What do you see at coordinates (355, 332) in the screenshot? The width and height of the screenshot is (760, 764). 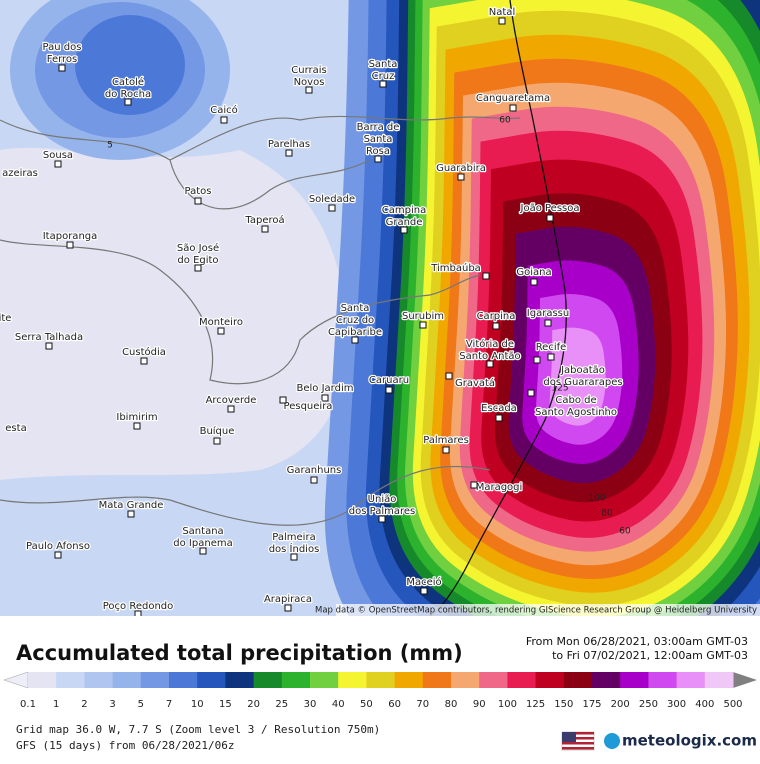 I see `city-label: Capibaribe` at bounding box center [355, 332].